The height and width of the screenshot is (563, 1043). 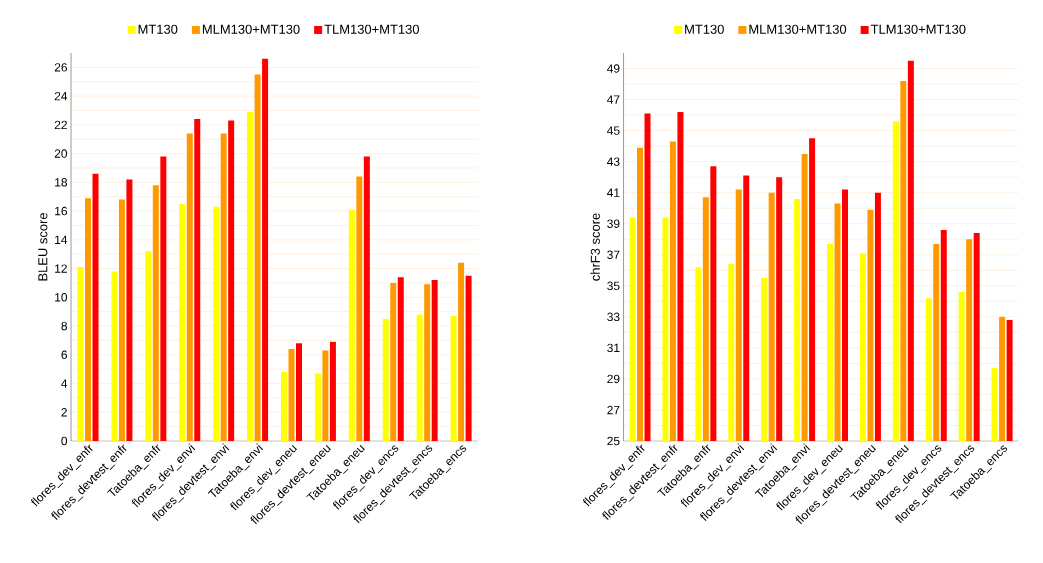 What do you see at coordinates (613, 441) in the screenshot?
I see `y-tick-label: 25` at bounding box center [613, 441].